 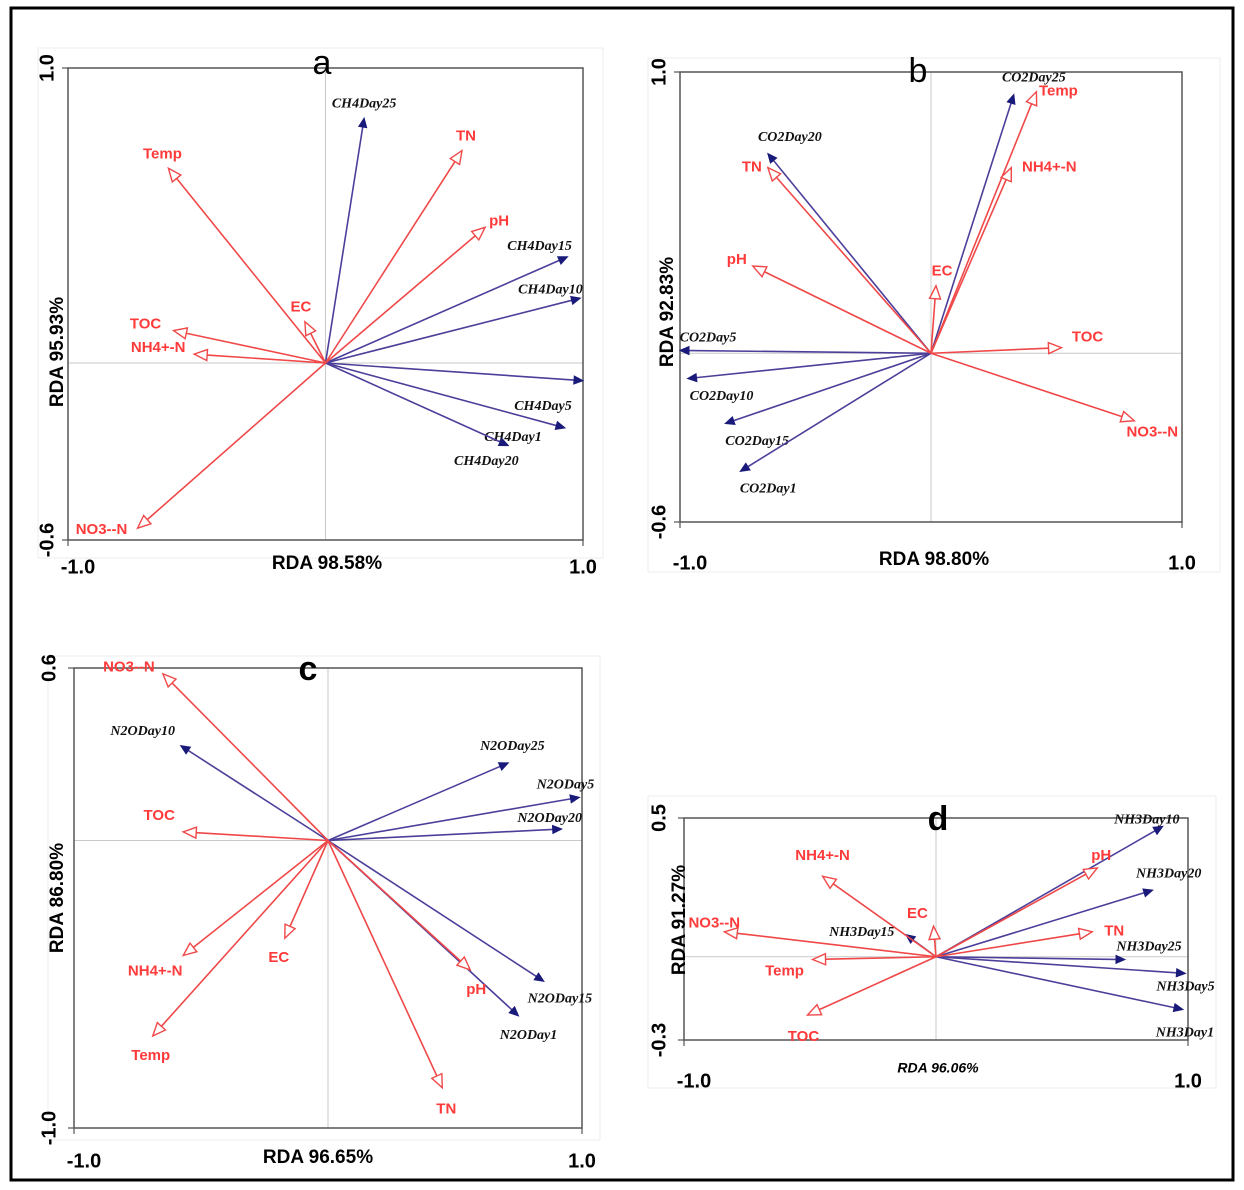 What do you see at coordinates (512, 746) in the screenshot?
I see `vector-label-n2oday25: N2ODay25` at bounding box center [512, 746].